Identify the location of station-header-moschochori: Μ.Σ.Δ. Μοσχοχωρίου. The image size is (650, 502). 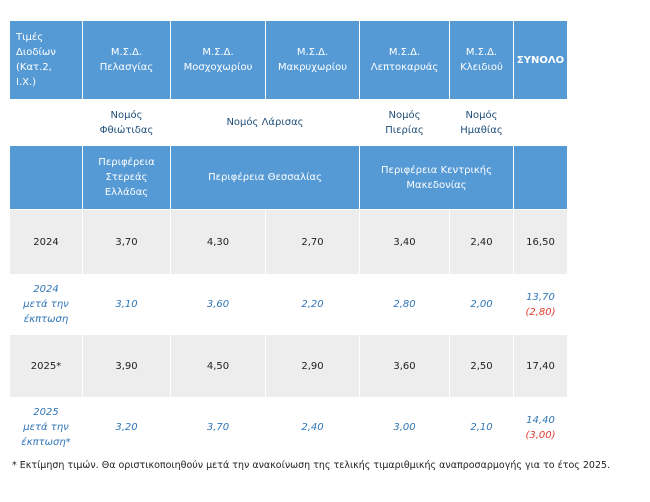
(218, 60).